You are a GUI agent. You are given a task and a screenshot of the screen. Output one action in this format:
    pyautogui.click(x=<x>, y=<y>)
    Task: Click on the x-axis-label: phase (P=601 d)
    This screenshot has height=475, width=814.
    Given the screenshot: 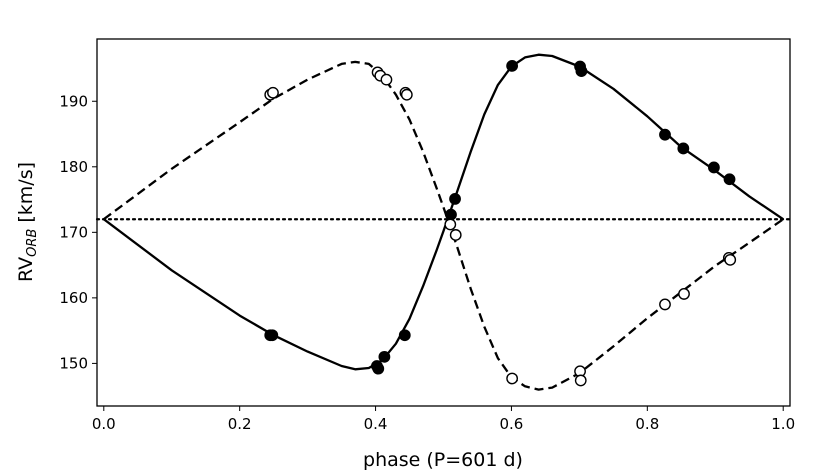 What is the action you would take?
    pyautogui.click(x=443, y=460)
    